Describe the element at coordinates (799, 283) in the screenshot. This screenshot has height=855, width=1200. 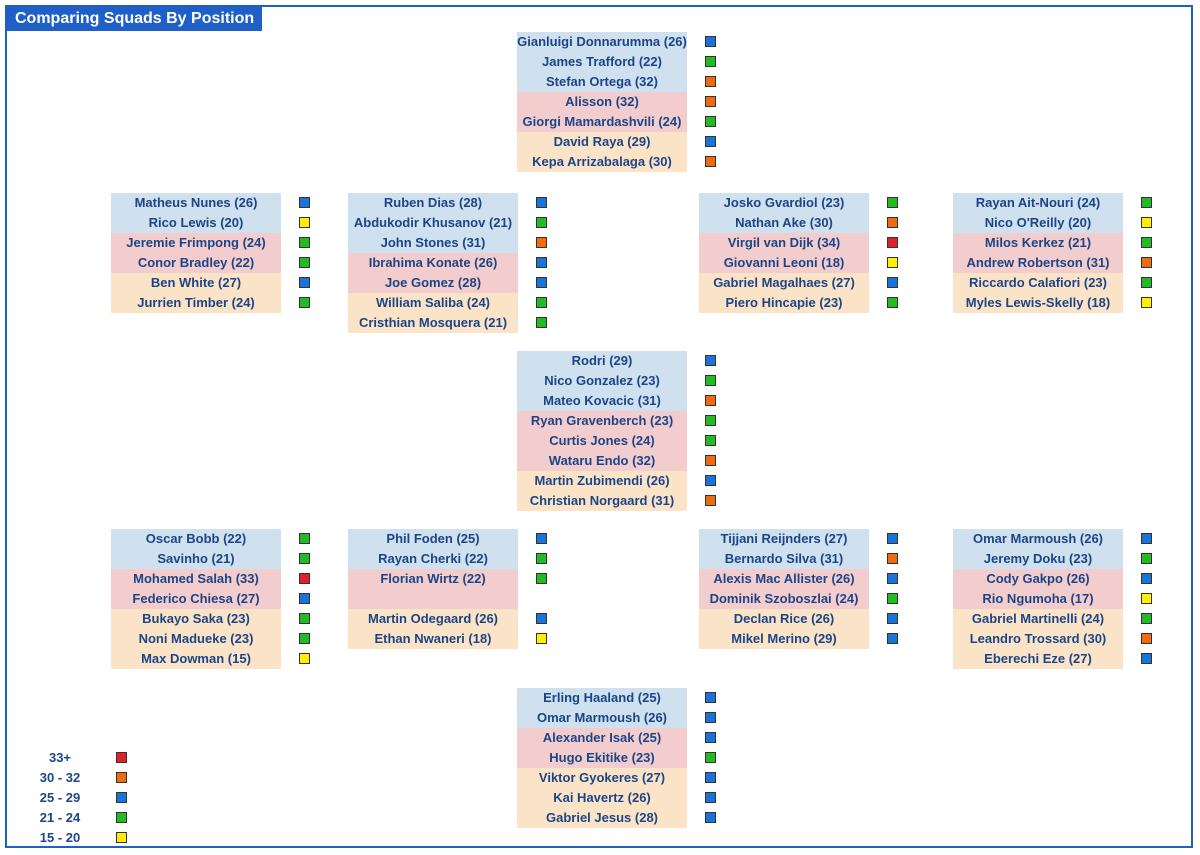
I see `player-row: Gabriel Magalhaes (27)` at that location.